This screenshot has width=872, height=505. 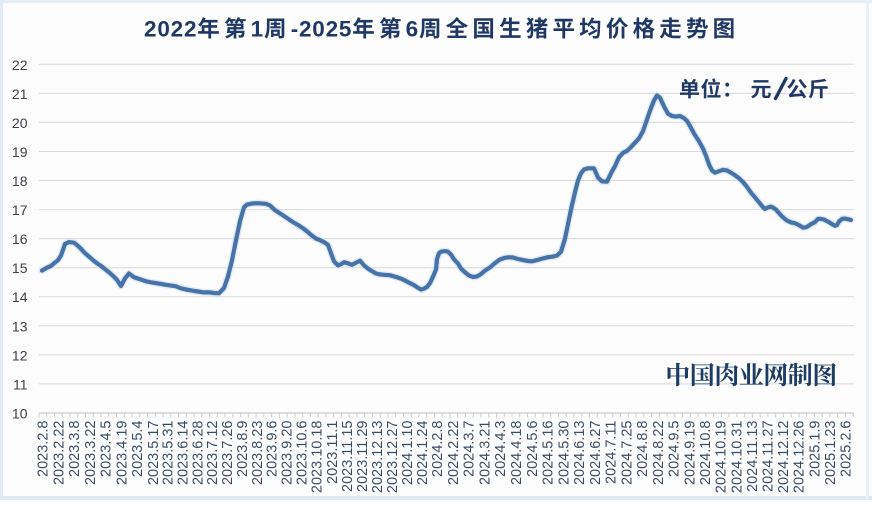 I want to click on svg-text: 2024.5.30, so click(x=564, y=453).